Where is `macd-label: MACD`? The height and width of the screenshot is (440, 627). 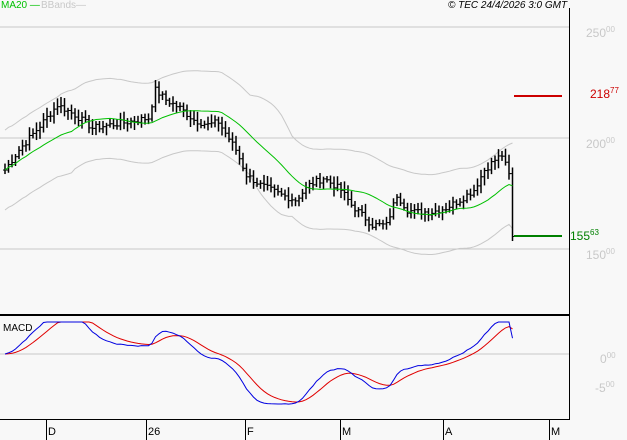
macd-label: MACD is located at coordinates (18, 328).